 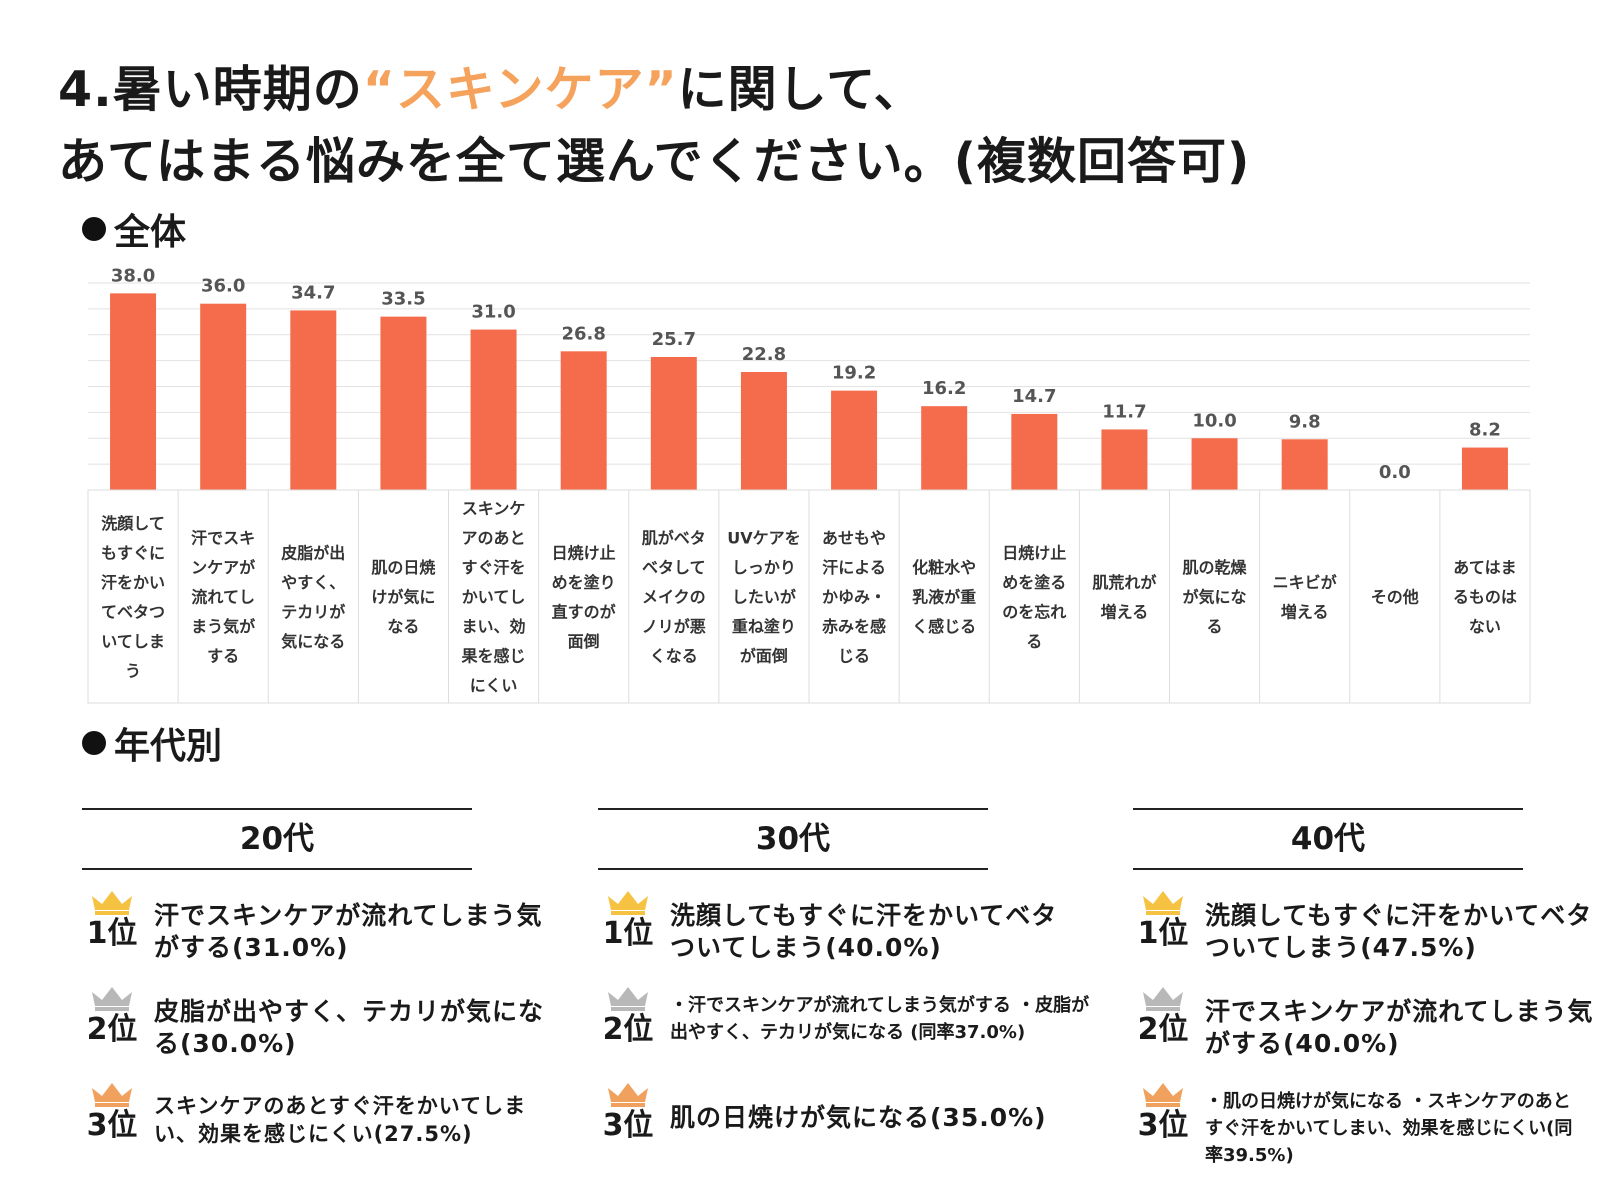 What do you see at coordinates (628, 933) in the screenshot?
I see `rank-label: 1位` at bounding box center [628, 933].